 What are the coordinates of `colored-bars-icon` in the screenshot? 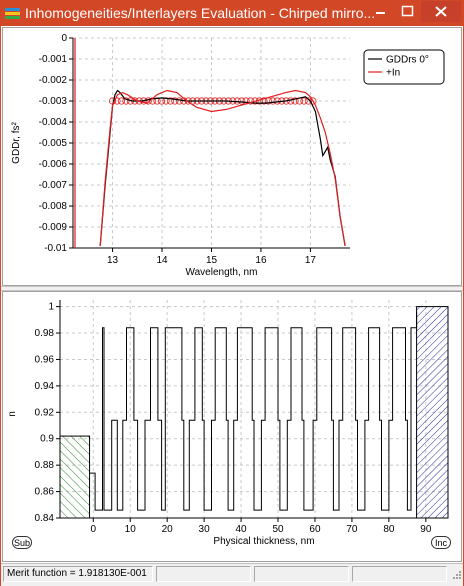 It's located at (12, 13).